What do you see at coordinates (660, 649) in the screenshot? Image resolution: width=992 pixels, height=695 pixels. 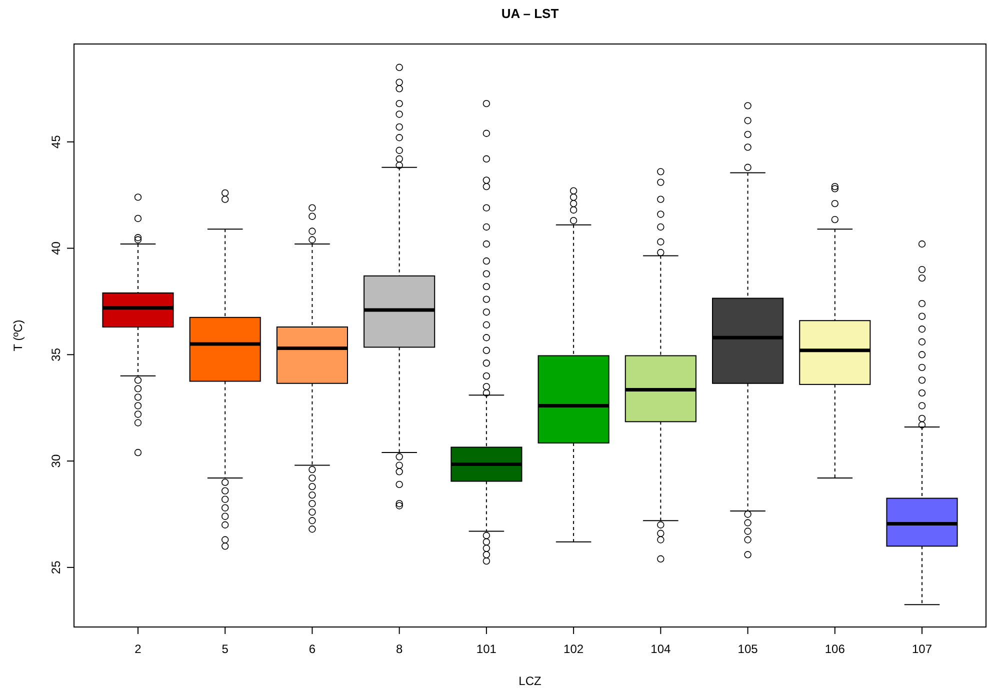 I see `x-tick-label: 104` at bounding box center [660, 649].